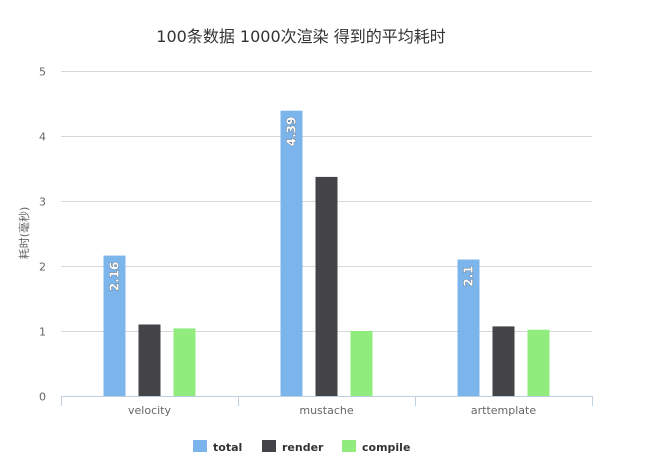 The image size is (648, 461). What do you see at coordinates (42, 235) in the screenshot?
I see `y-axis-ticks: 0 1 2 3 4 5` at bounding box center [42, 235].